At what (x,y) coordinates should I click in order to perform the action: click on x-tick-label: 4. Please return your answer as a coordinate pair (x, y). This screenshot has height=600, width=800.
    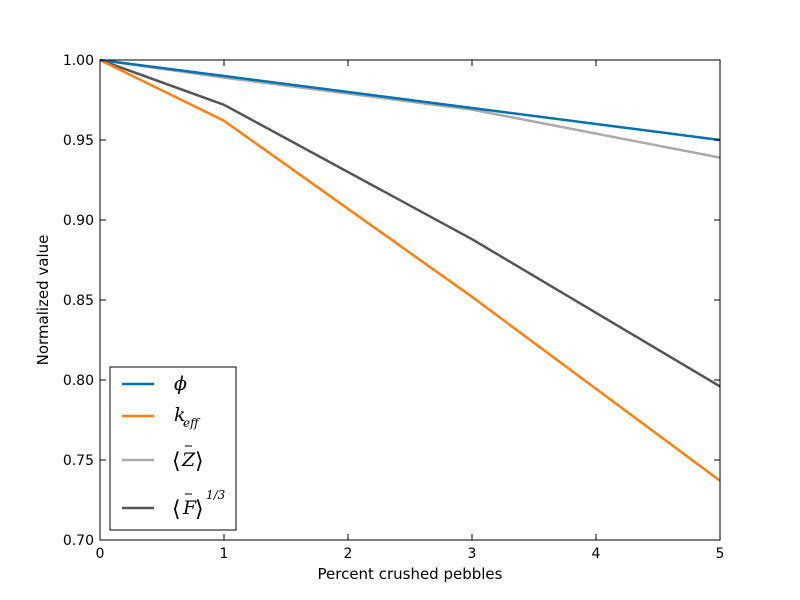
    Looking at the image, I should click on (596, 554).